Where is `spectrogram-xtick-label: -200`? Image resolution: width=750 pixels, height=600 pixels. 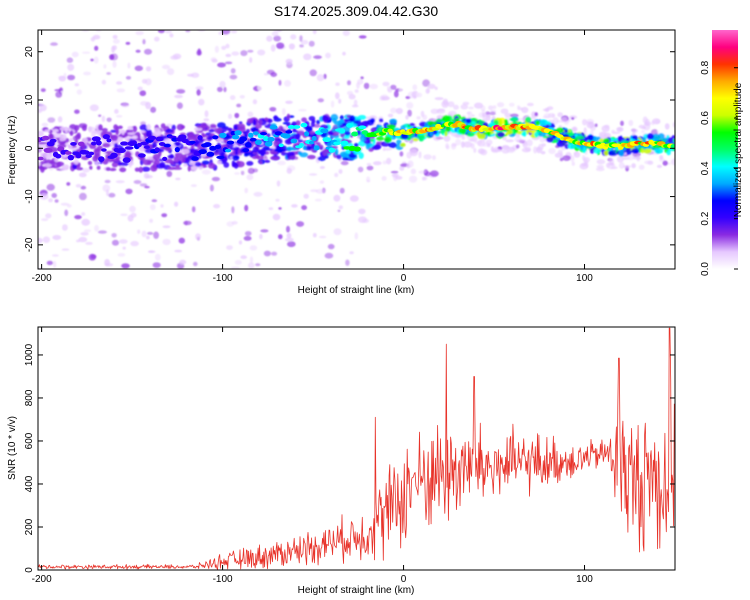 spectrogram-xtick-label: -200 is located at coordinates (42, 278).